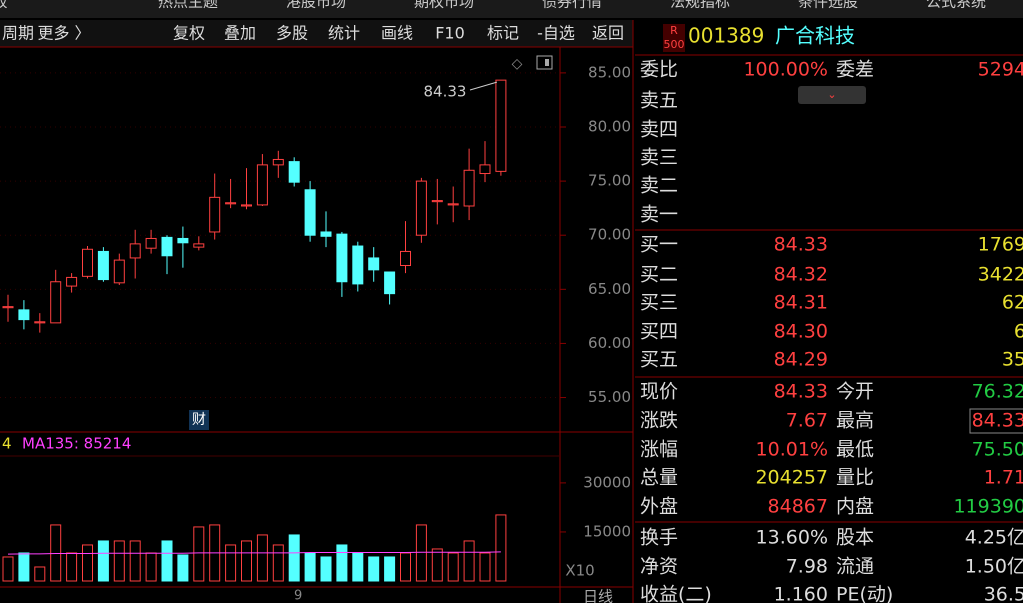 The width and height of the screenshot is (1023, 603). I want to click on quote-cell: 1.71, so click(1003, 478).